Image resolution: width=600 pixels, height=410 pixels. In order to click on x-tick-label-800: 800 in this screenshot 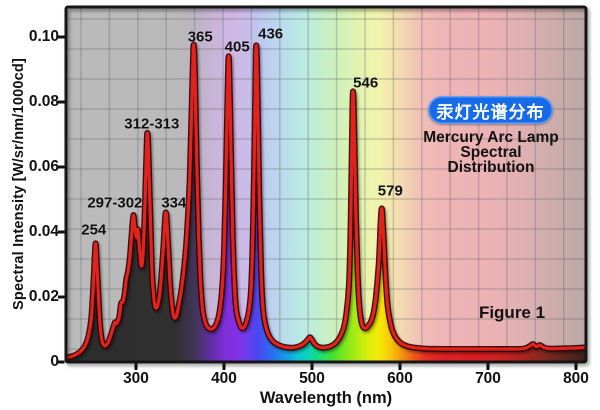, I will do `click(576, 378)`.